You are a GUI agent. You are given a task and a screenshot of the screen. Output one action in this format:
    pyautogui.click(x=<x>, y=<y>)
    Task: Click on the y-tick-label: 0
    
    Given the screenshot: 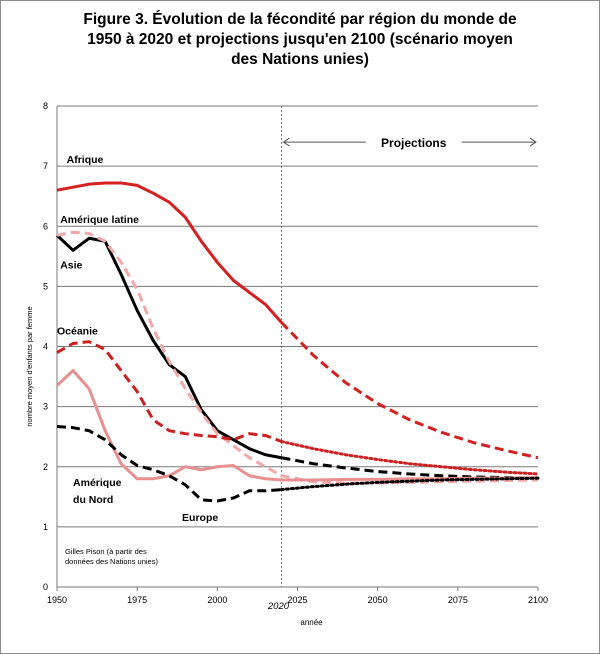 What is the action you would take?
    pyautogui.click(x=45, y=587)
    